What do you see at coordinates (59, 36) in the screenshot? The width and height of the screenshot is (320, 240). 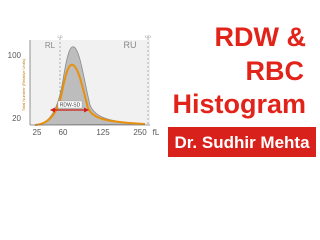 I see `ld-label: LD` at bounding box center [59, 36].